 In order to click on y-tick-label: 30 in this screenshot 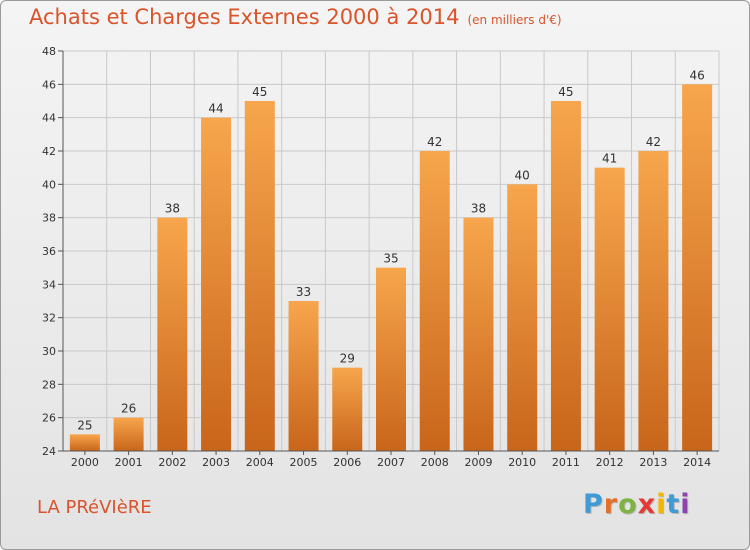, I will do `click(49, 351)`.